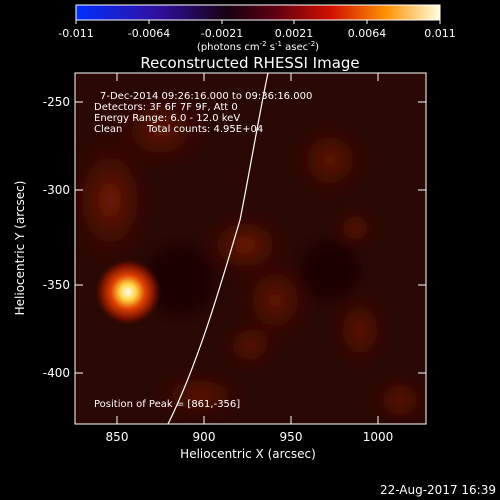  I want to click on solar-limb-curve, so click(218, 248).